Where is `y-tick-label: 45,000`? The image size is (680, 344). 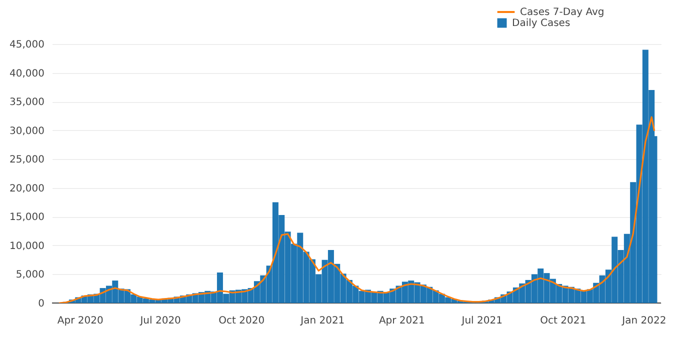 y-tick-label: 45,000 is located at coordinates (27, 45).